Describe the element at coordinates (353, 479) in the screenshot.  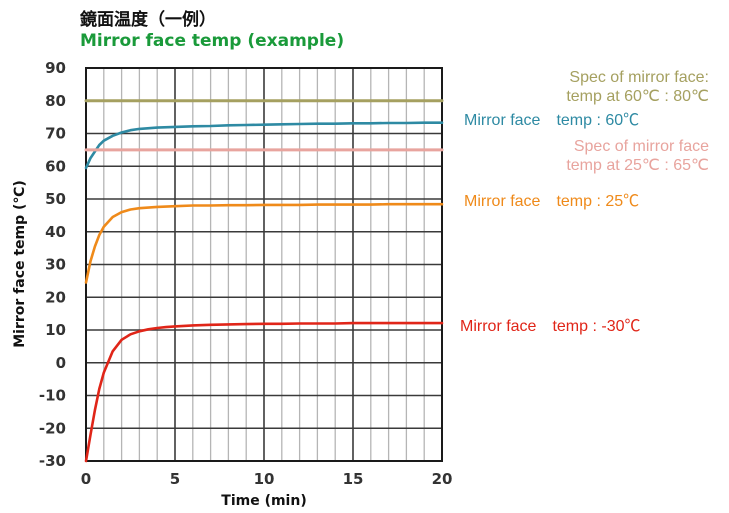
I see `x-tick-label: 15` at that location.